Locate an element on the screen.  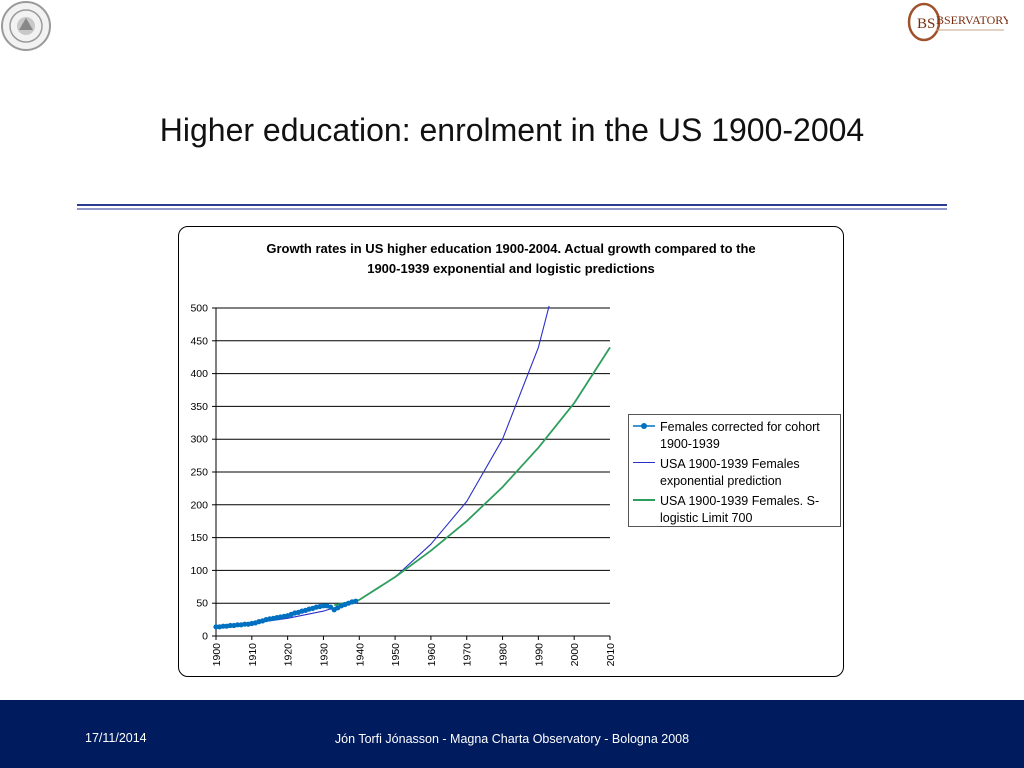
y-tick-label-100: 100 is located at coordinates (199, 571).